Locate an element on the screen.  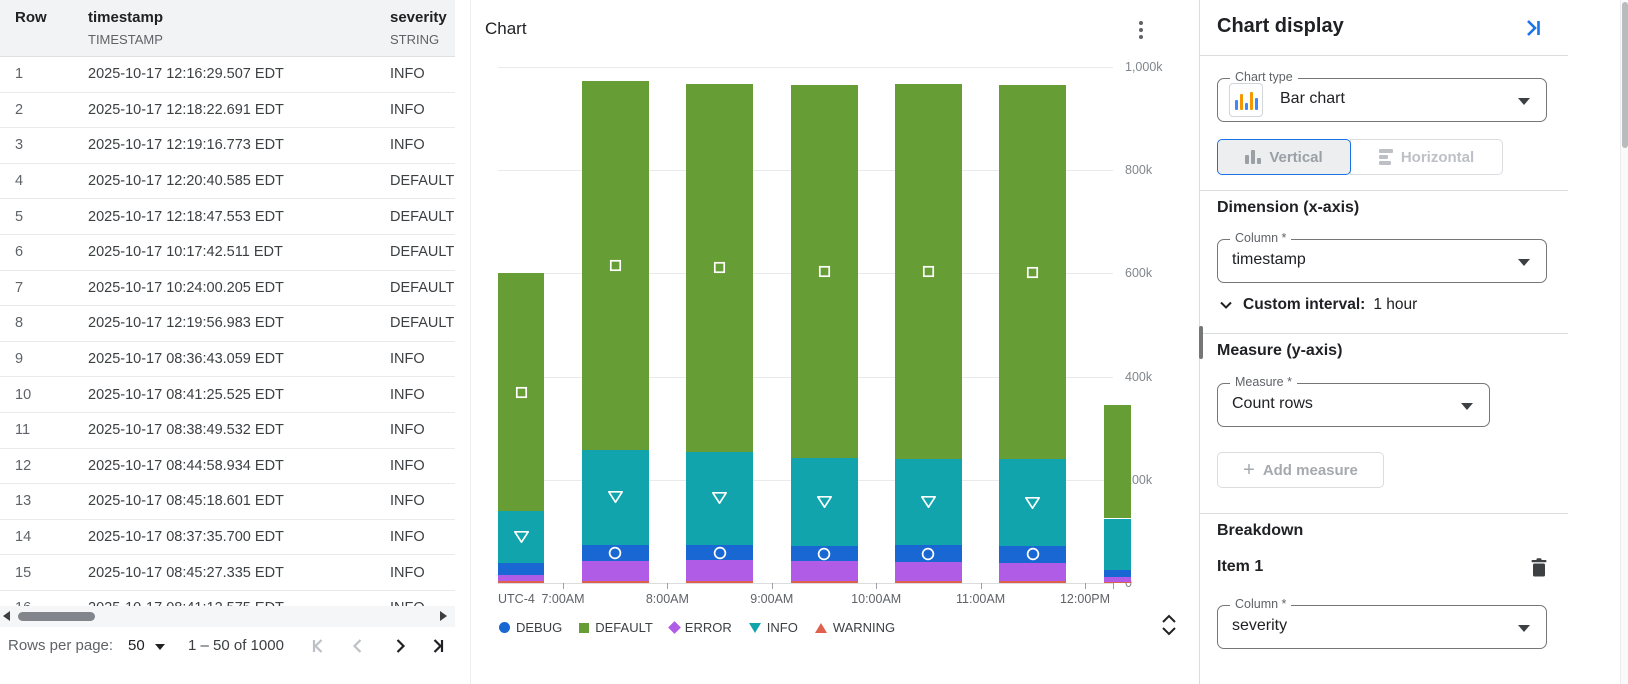
vertical-orientation-button: Vertical is located at coordinates (1284, 157).